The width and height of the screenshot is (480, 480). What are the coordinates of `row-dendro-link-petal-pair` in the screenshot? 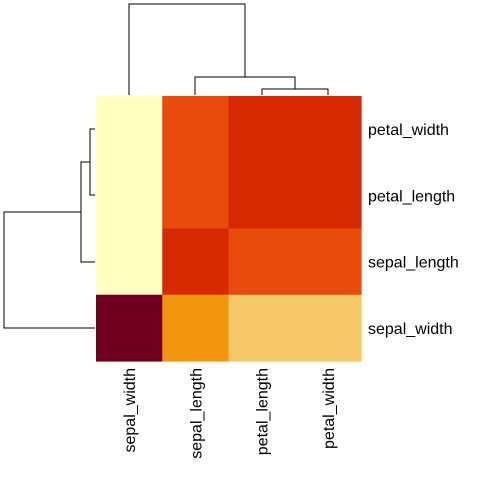 It's located at (92, 162).